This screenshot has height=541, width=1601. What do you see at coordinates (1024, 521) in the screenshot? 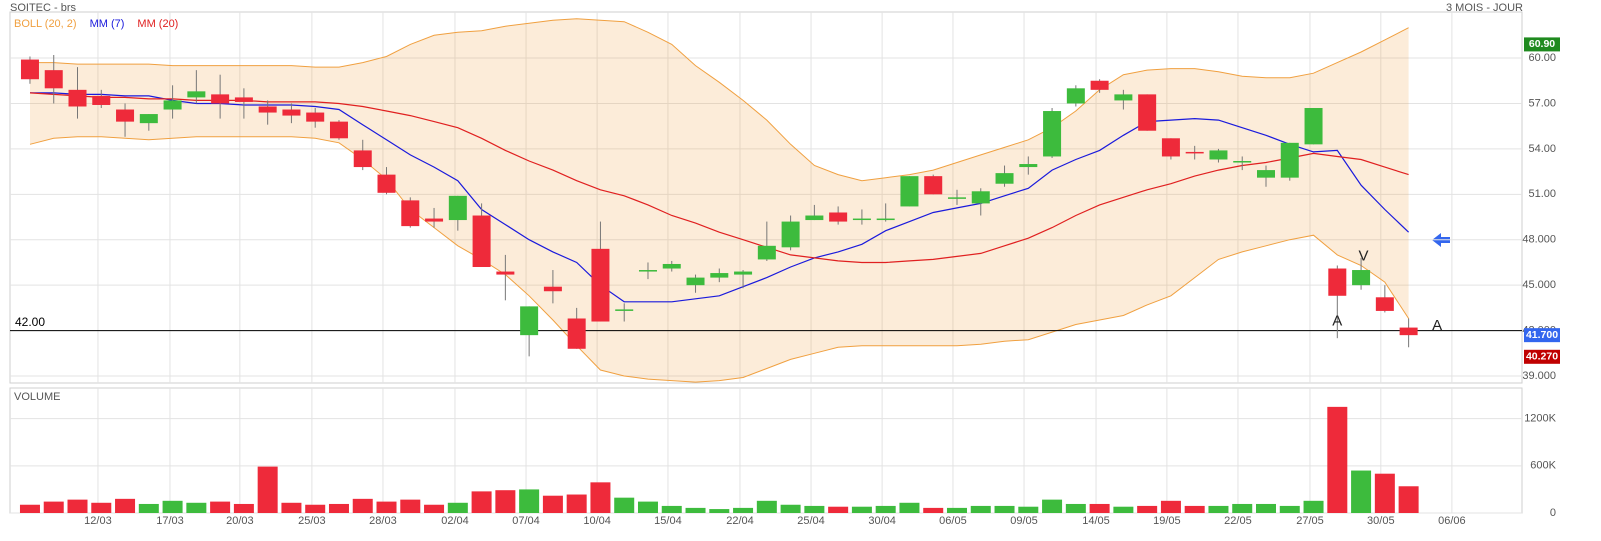
I see `x-tick-label: 09/05` at bounding box center [1024, 521].